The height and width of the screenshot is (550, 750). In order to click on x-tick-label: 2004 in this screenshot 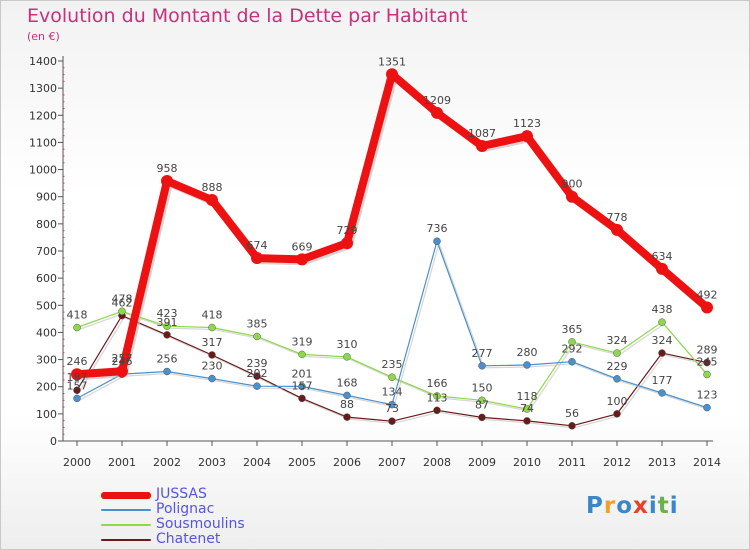, I will do `click(257, 462)`.